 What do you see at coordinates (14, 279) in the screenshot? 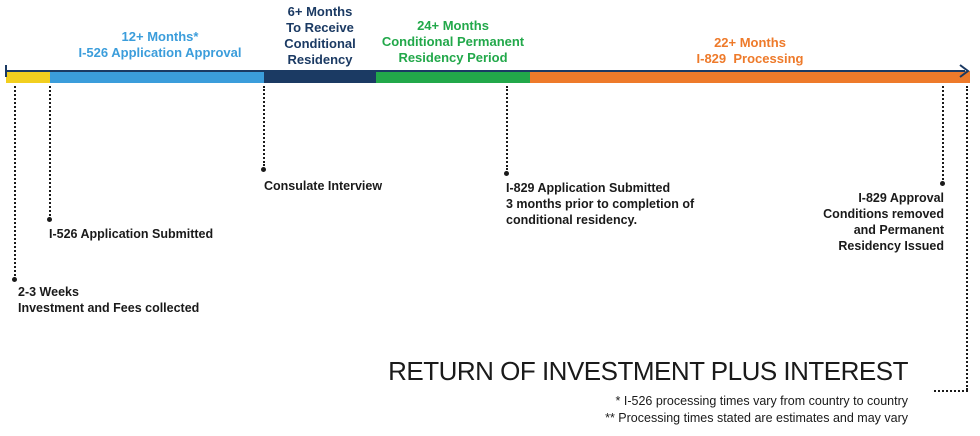
I see `milestone-dot-investment` at bounding box center [14, 279].